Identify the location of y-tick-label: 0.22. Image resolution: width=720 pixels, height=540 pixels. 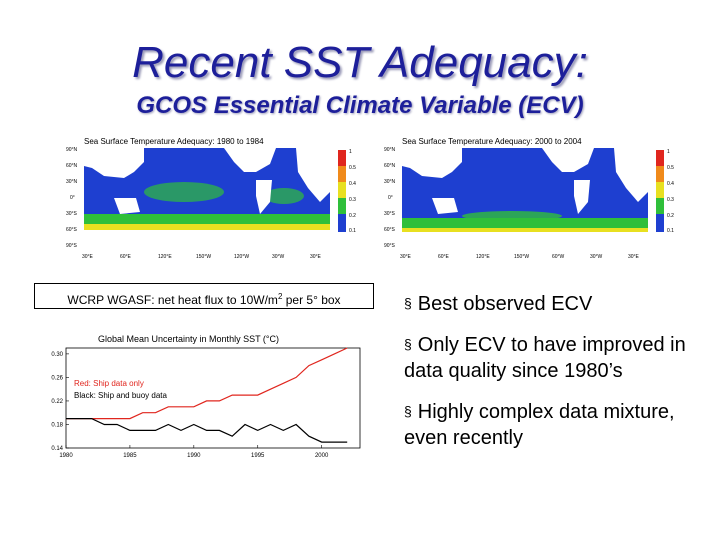
(57, 402).